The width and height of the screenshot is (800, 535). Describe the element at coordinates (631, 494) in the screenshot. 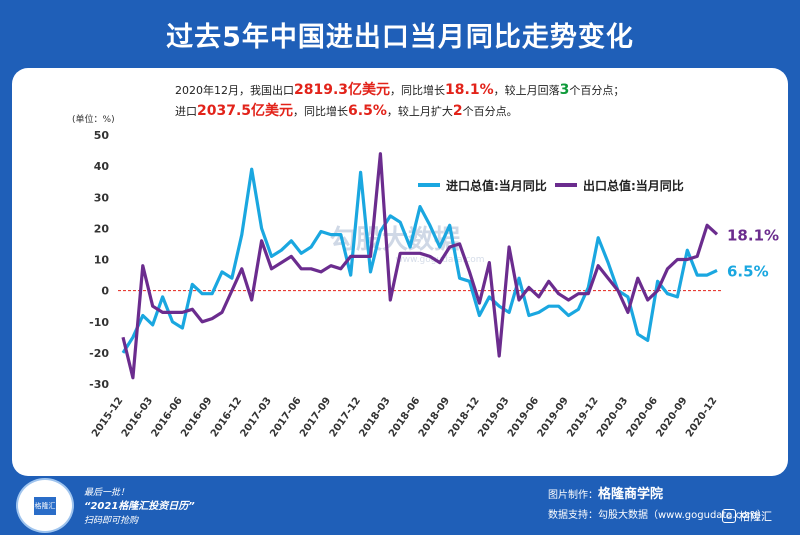

I see `credit-brand: 格隆商学院` at that location.